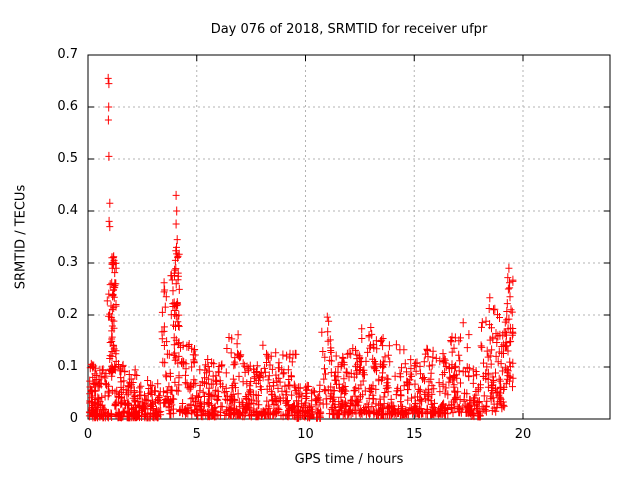 This screenshot has height=480, width=640. What do you see at coordinates (88, 434) in the screenshot?
I see `x-tick-label: 0` at bounding box center [88, 434].